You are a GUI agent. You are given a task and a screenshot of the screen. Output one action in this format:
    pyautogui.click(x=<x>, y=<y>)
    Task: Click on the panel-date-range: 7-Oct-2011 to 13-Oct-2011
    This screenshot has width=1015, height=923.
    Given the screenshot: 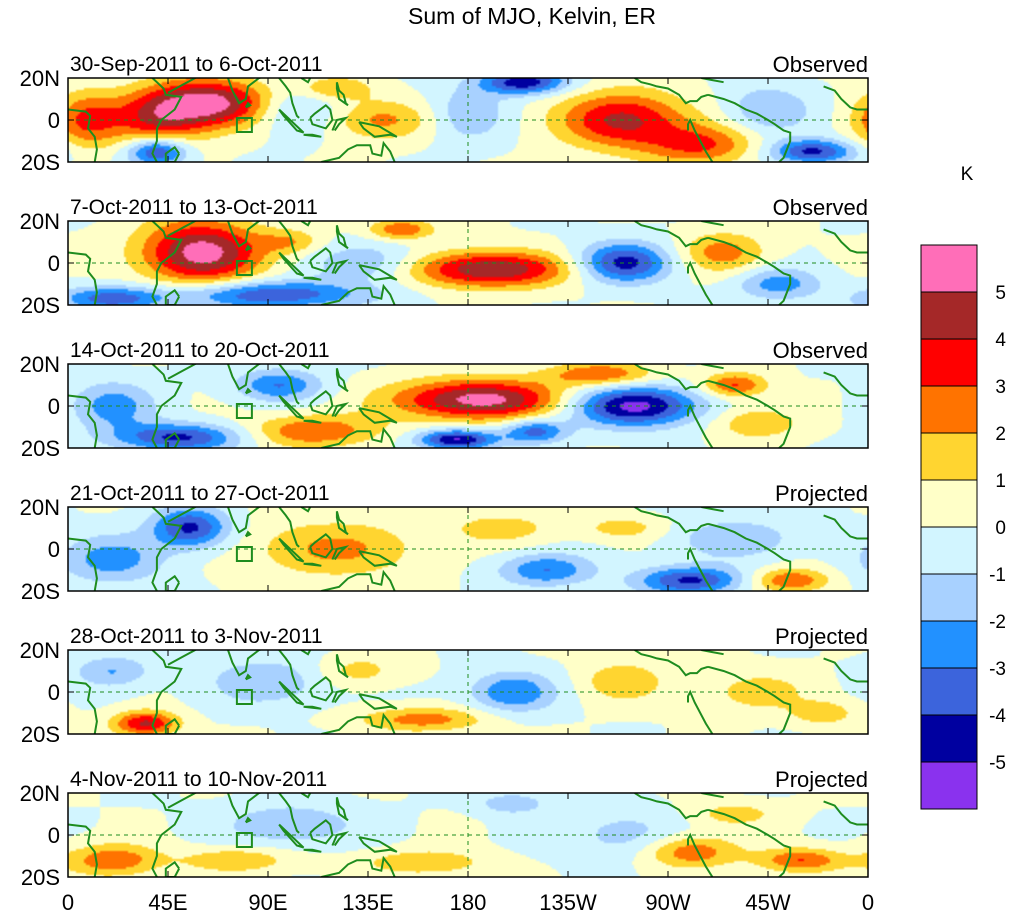 What is the action you would take?
    pyautogui.click(x=194, y=207)
    